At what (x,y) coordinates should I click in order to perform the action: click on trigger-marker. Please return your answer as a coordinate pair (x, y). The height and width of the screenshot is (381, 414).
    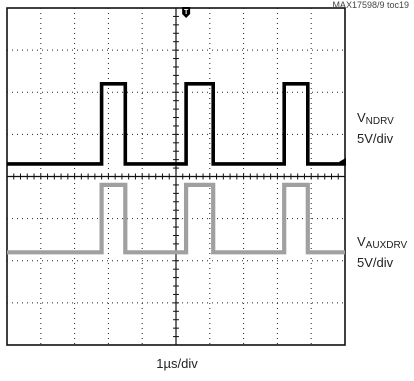
    Looking at the image, I should click on (186, 12).